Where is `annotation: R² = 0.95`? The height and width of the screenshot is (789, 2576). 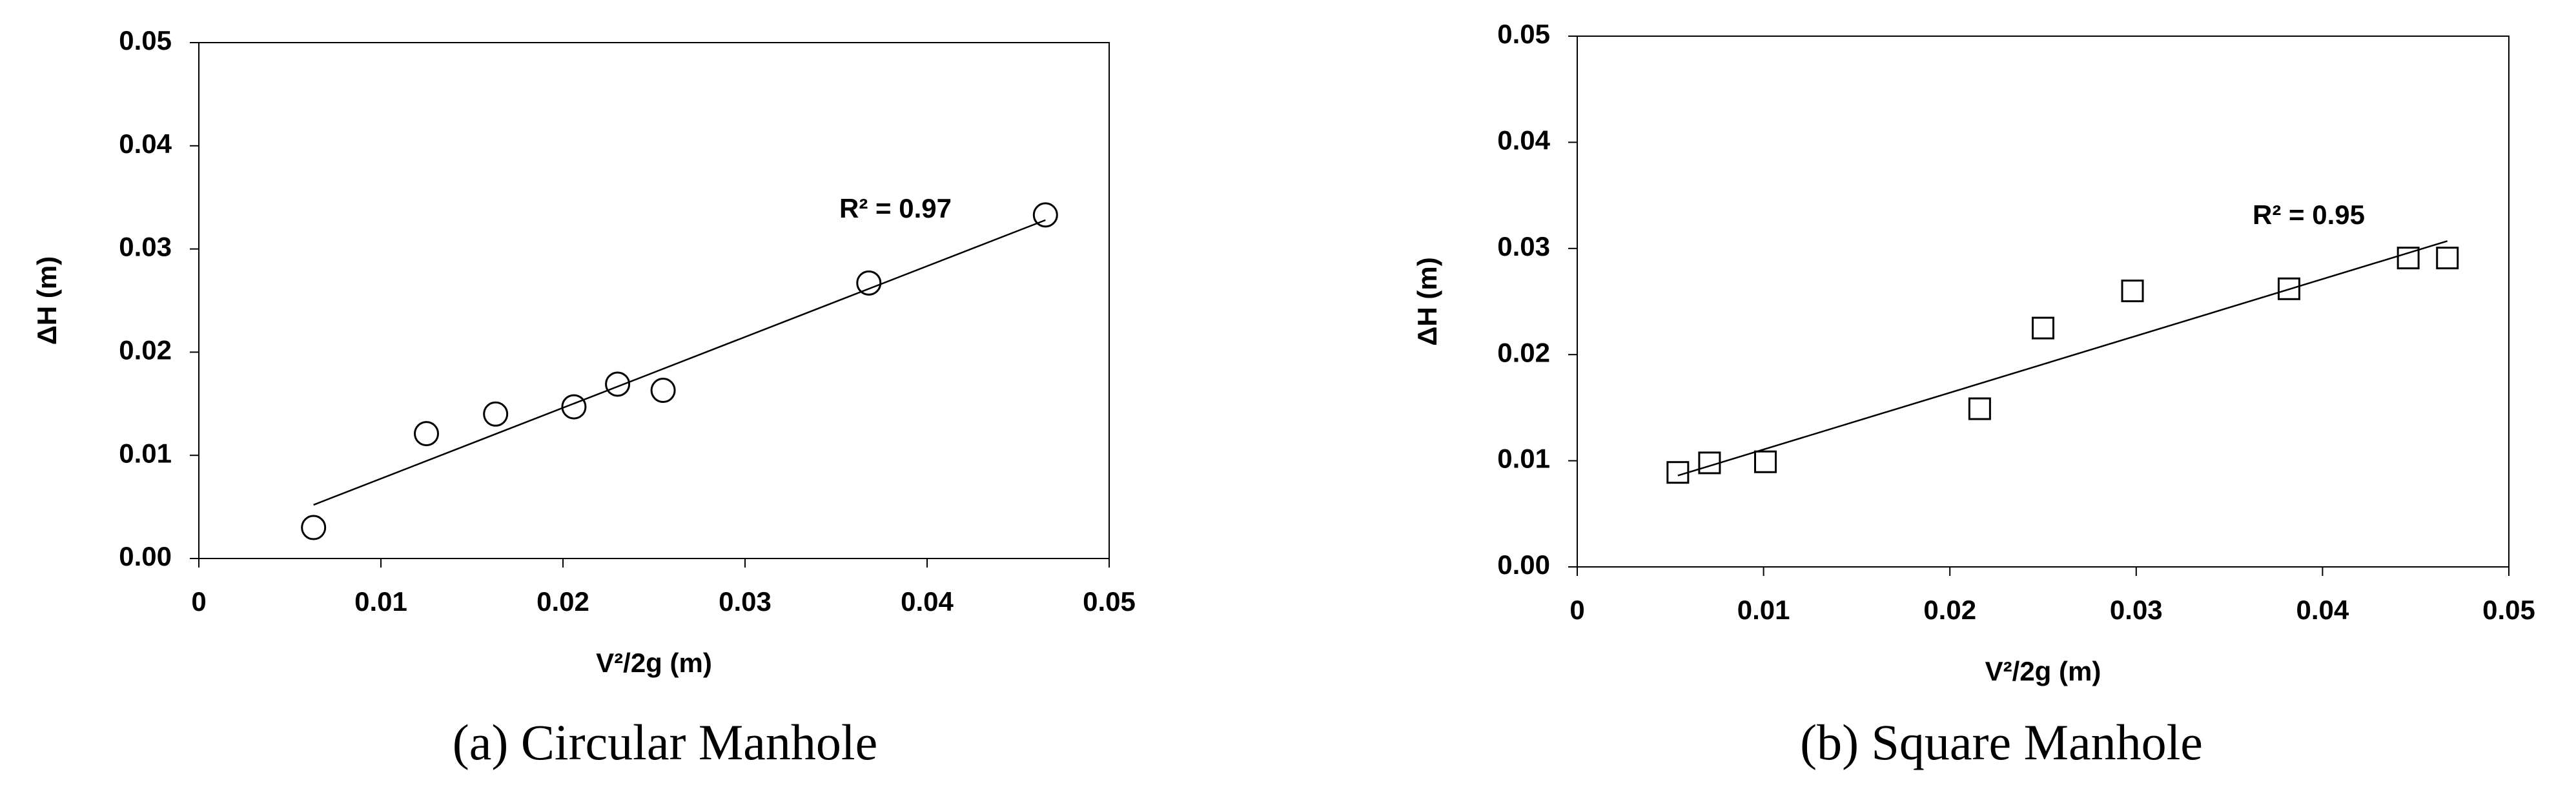
annotation: R² = 0.95 is located at coordinates (2309, 215).